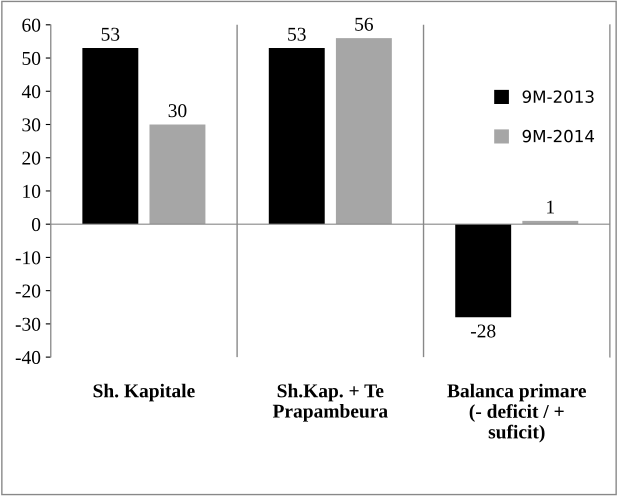  What do you see at coordinates (558, 96) in the screenshot?
I see `legend-label: 9M-2013` at bounding box center [558, 96].